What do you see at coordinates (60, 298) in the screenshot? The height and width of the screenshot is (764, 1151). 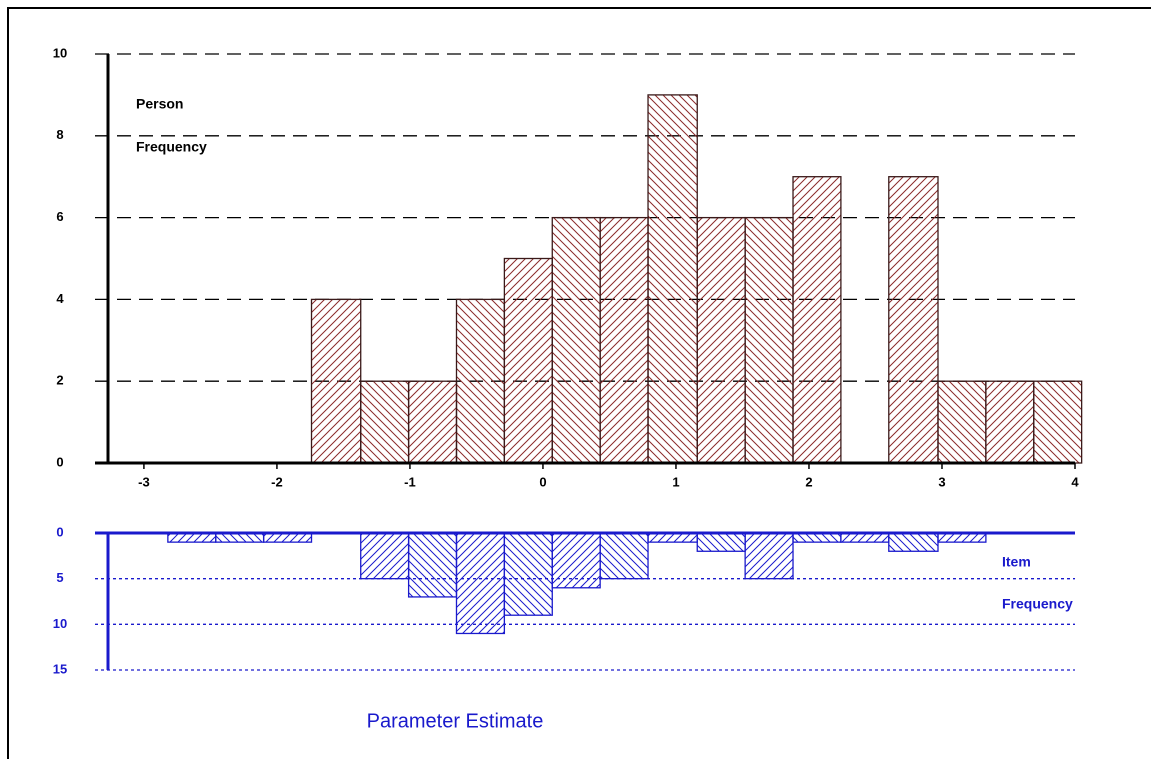 I see `y-tick-label: 4` at bounding box center [60, 298].